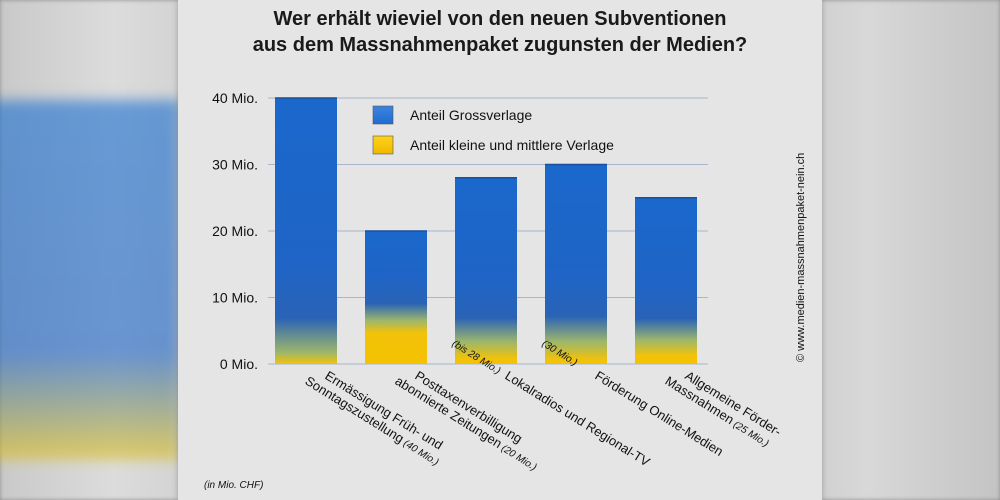 The height and width of the screenshot is (500, 1000). What do you see at coordinates (235, 231) in the screenshot?
I see `y-tick-label: 20 Mio.` at bounding box center [235, 231].